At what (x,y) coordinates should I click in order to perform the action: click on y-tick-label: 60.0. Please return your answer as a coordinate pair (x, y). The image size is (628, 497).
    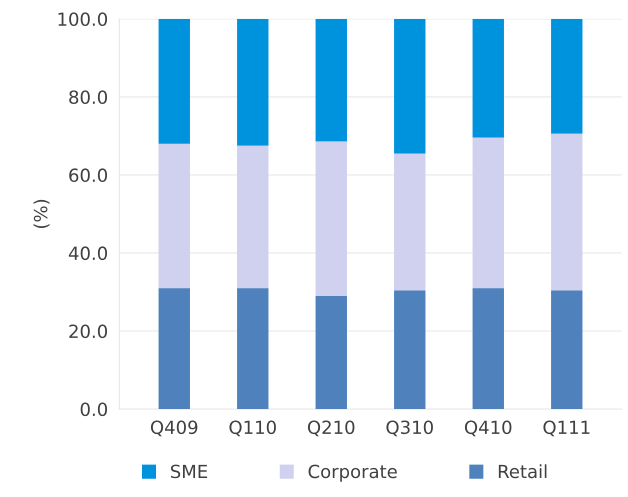
    Looking at the image, I should click on (88, 175).